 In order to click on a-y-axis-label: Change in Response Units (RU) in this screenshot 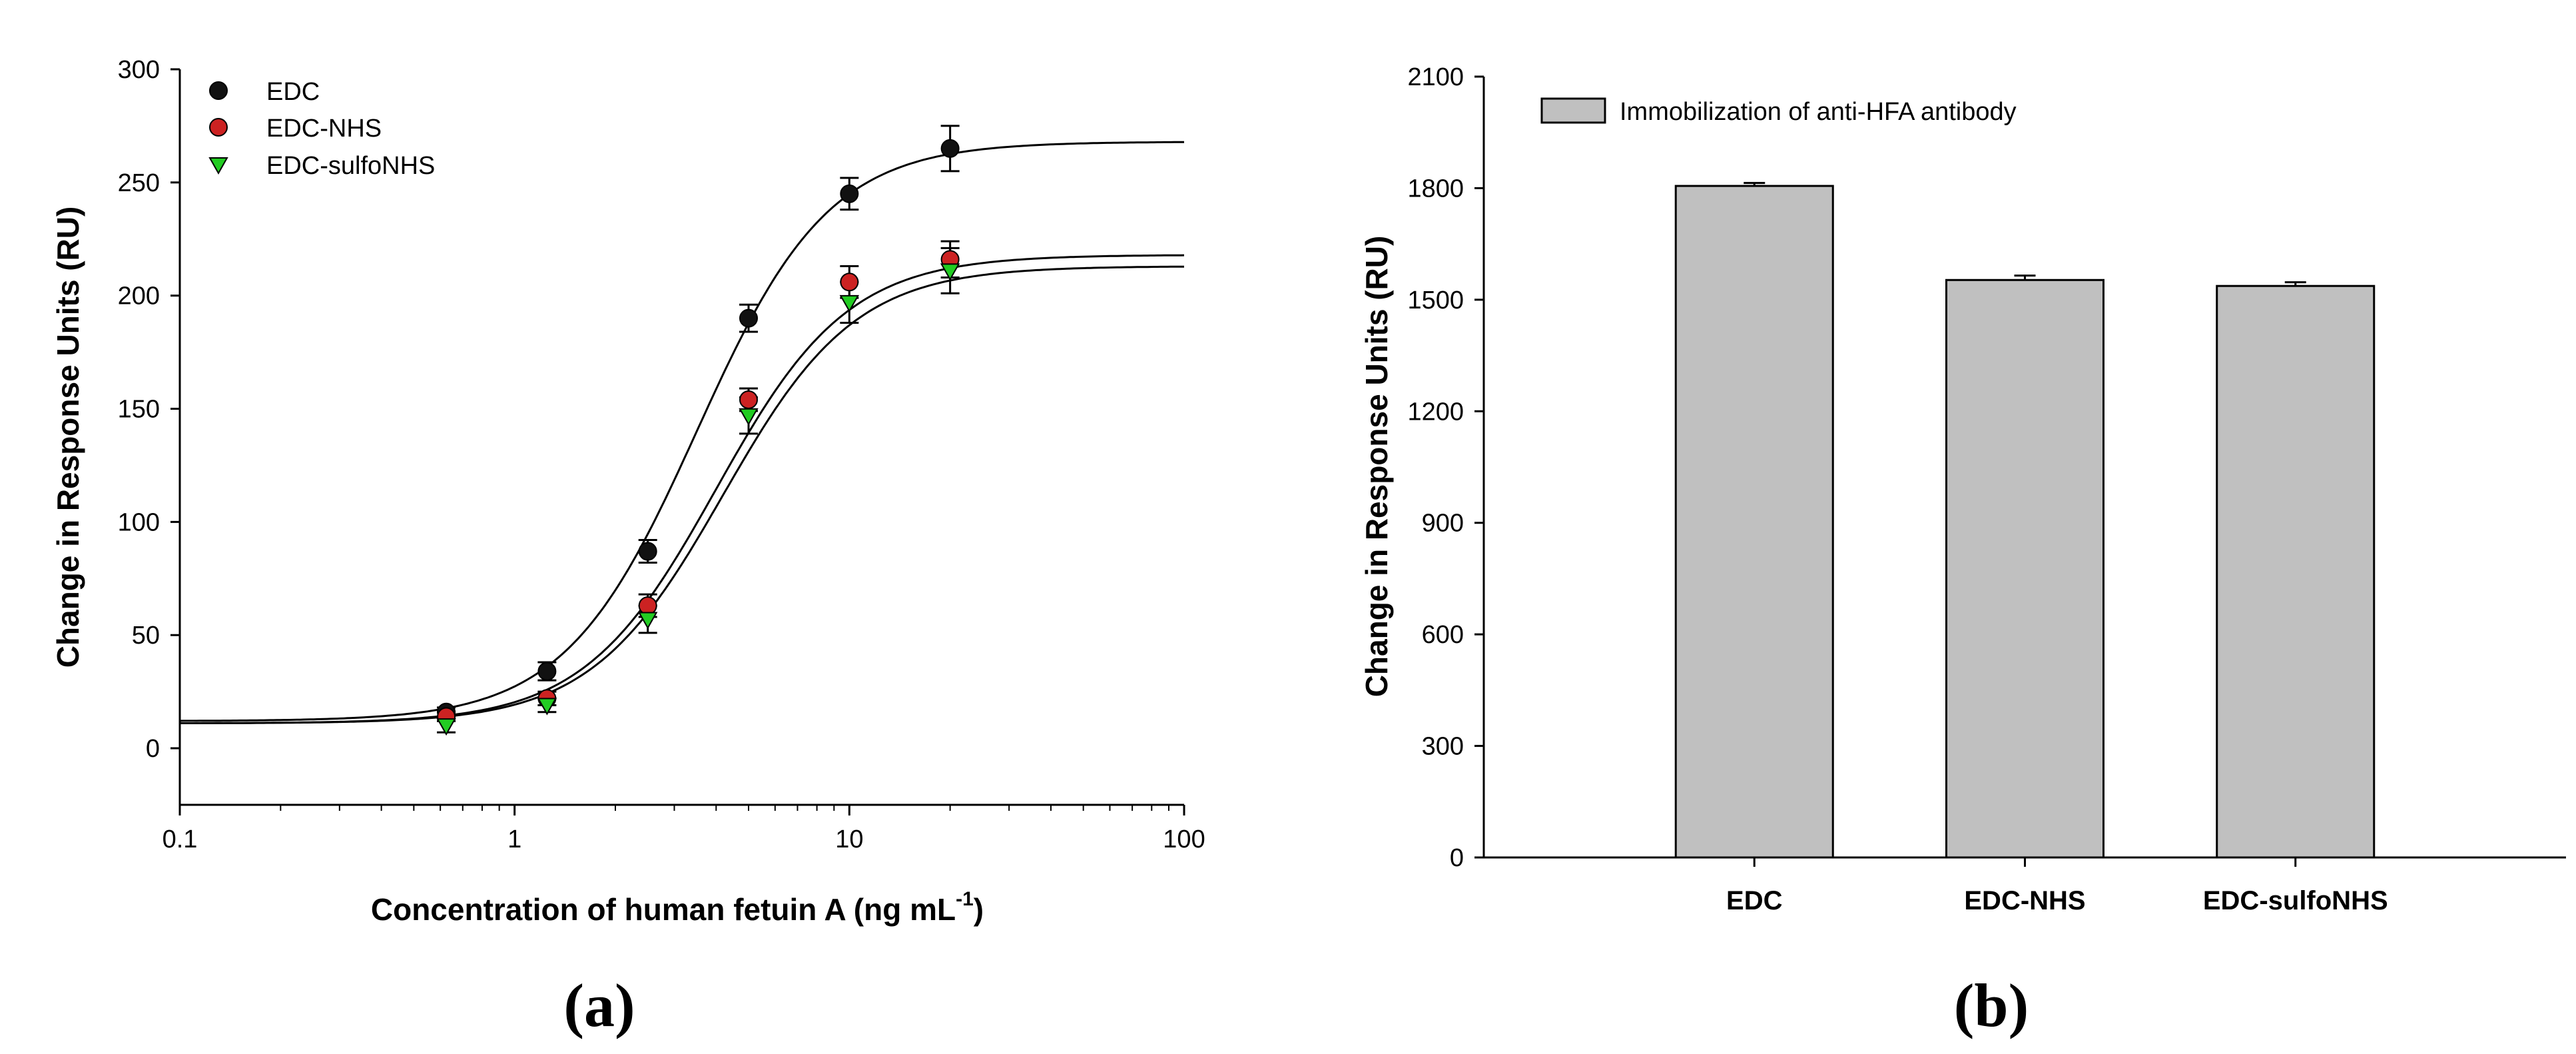, I will do `click(68, 437)`.